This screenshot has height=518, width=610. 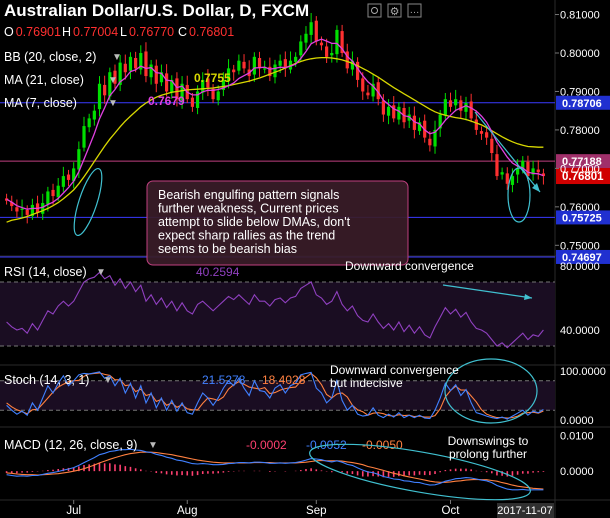 I want to click on analysis-text-line: further weakness, Current prices, so click(x=248, y=209).